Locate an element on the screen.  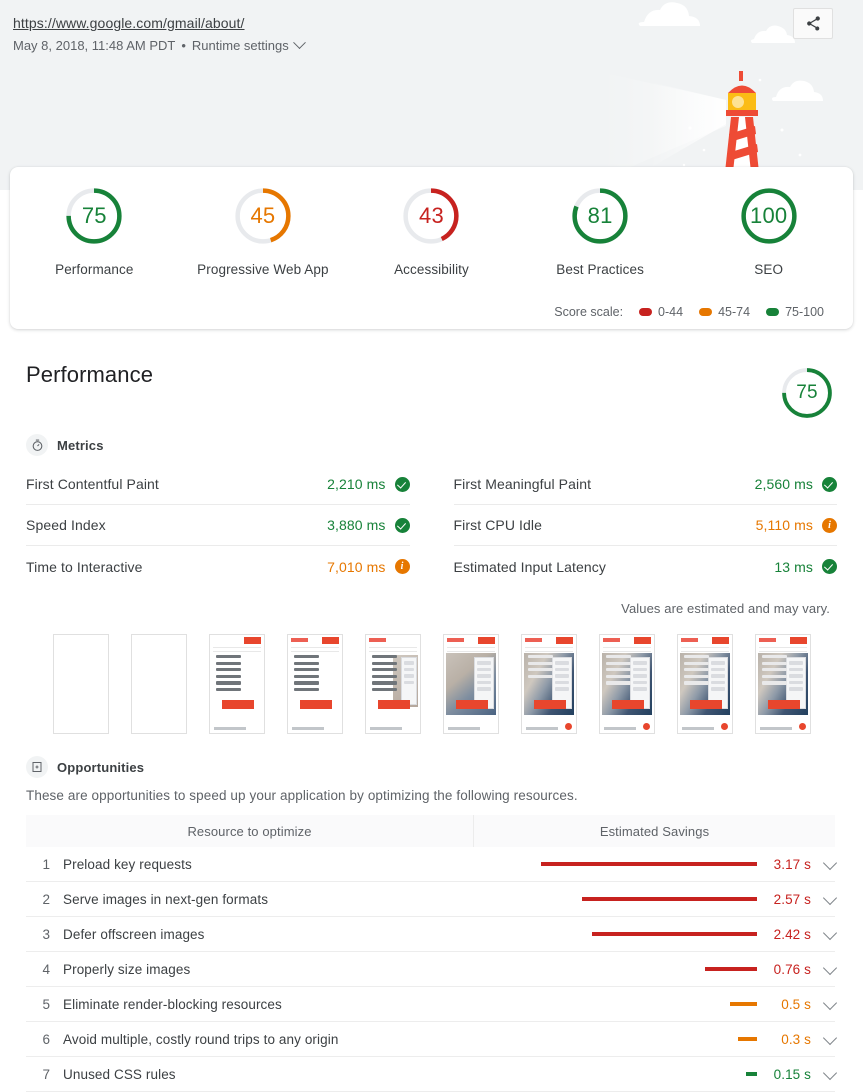
performance-score-gauge: 75 is located at coordinates (807, 393).